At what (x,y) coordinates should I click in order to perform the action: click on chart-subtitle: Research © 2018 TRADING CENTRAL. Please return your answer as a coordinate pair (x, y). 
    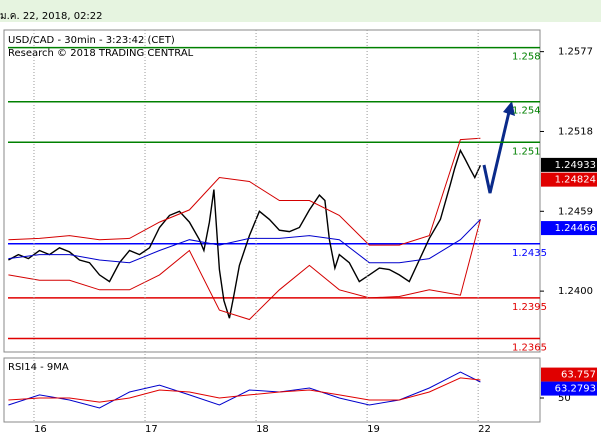
    Looking at the image, I should click on (101, 53).